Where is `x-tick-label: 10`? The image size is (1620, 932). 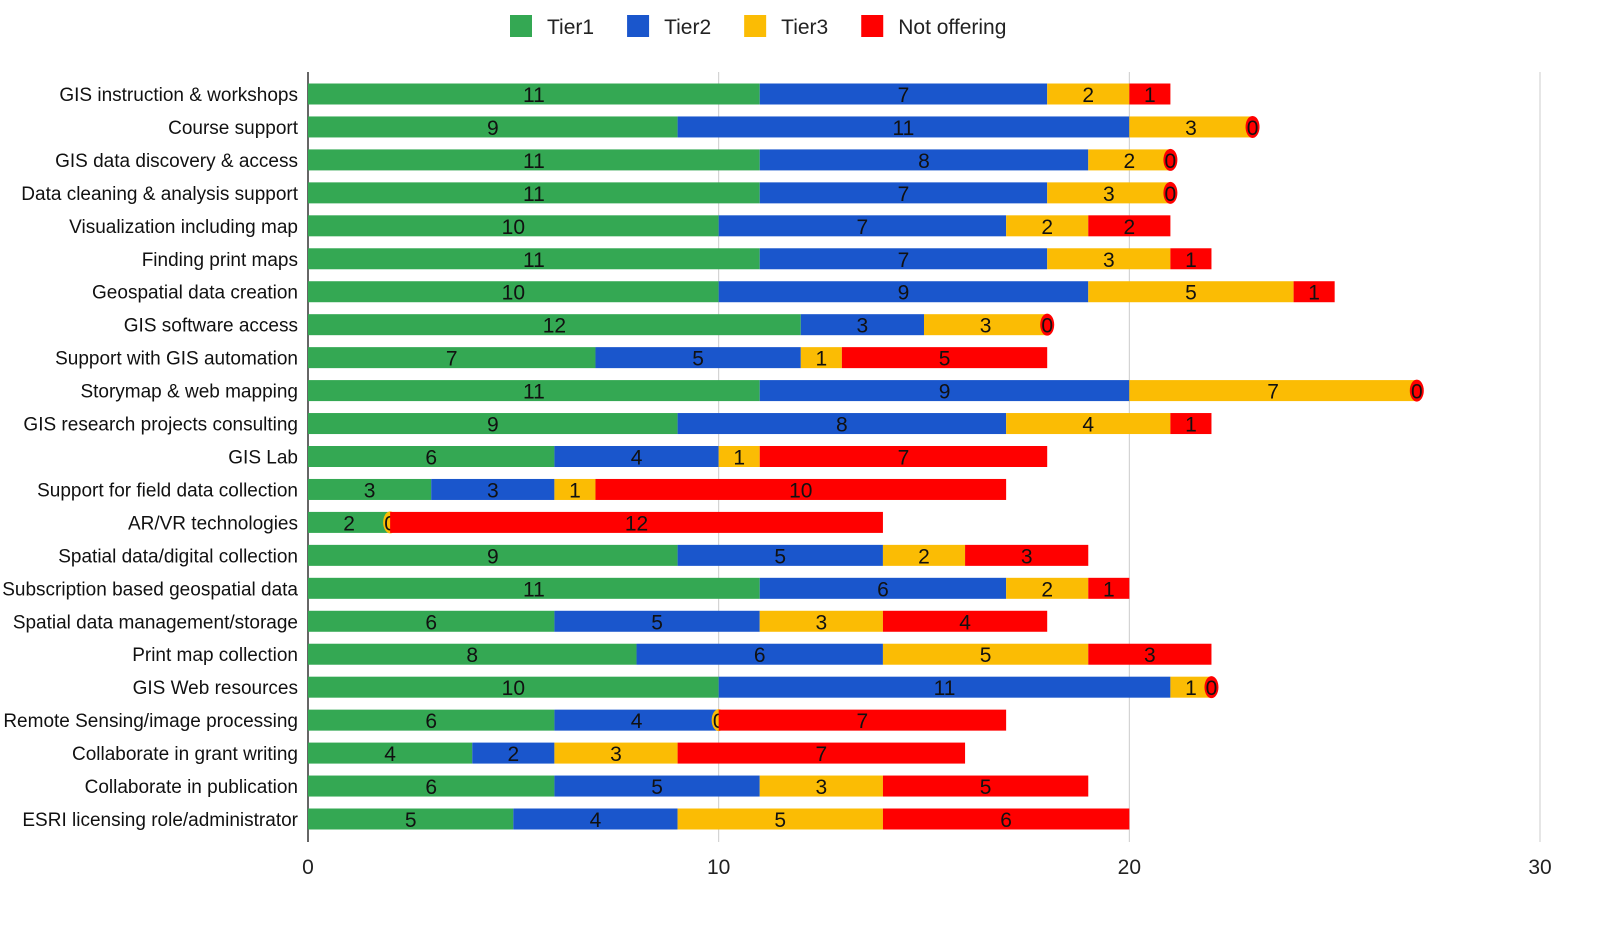 x-tick-label: 10 is located at coordinates (718, 867).